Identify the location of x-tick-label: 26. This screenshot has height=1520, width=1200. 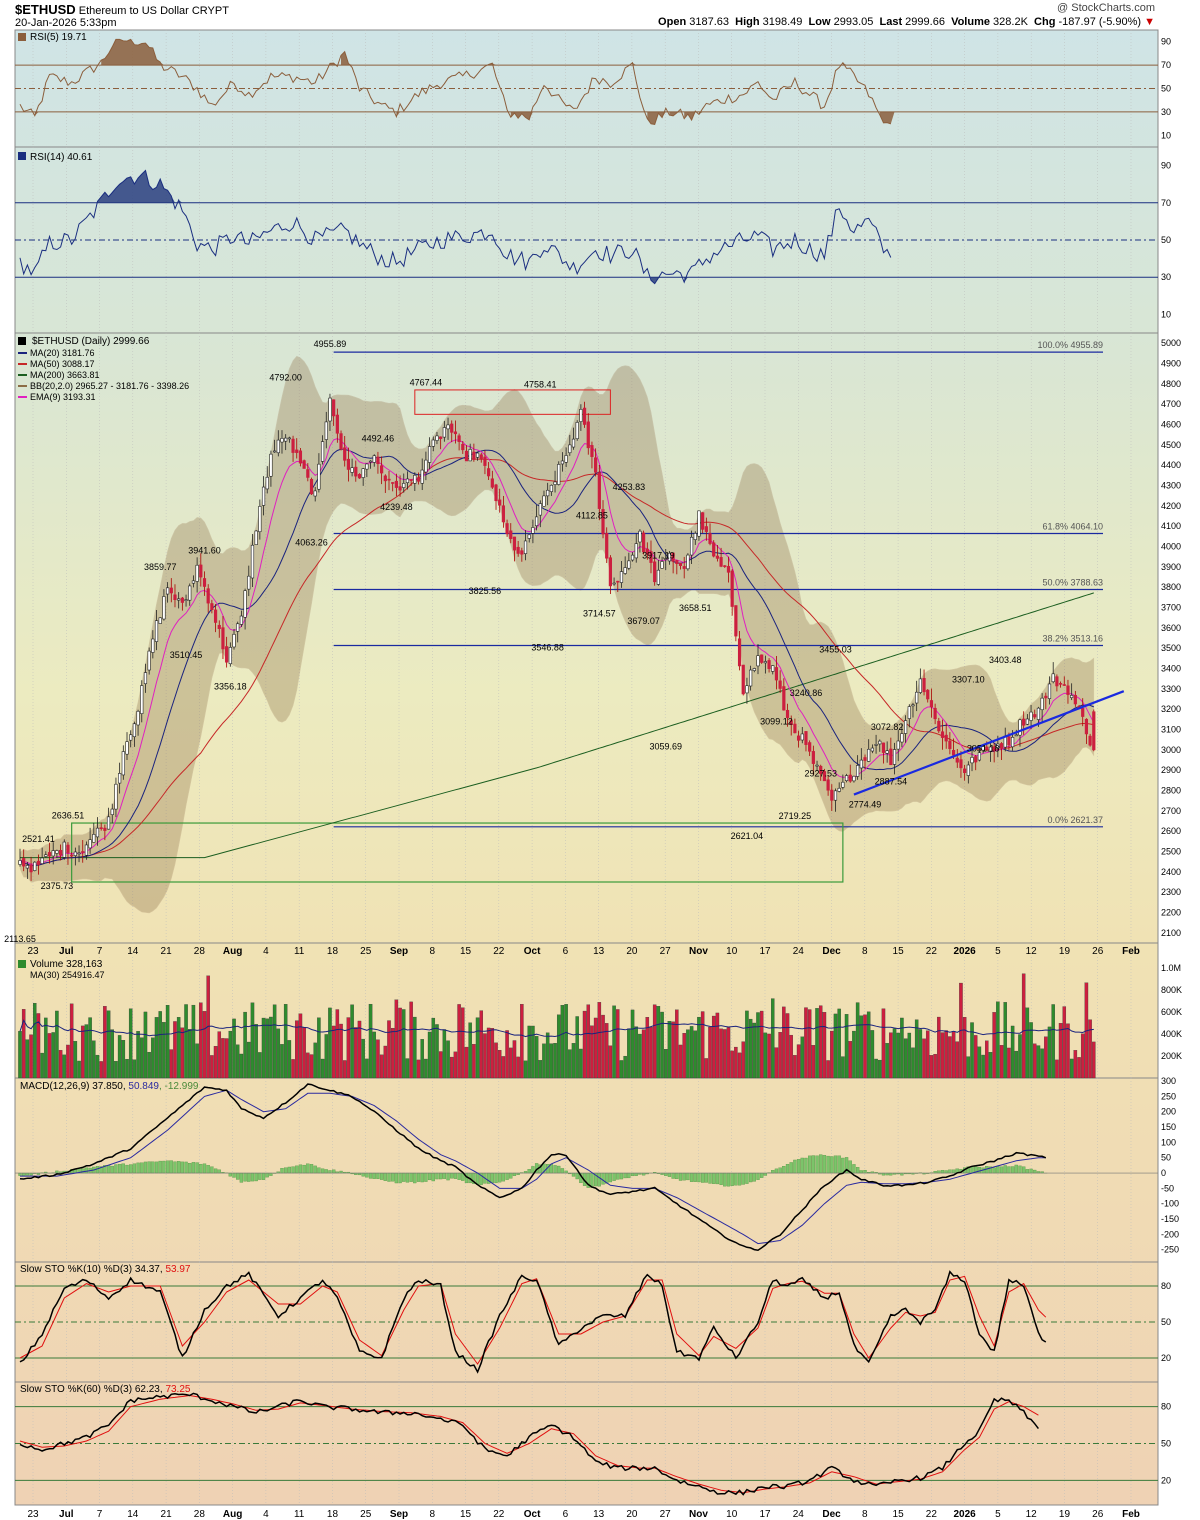
(1098, 951).